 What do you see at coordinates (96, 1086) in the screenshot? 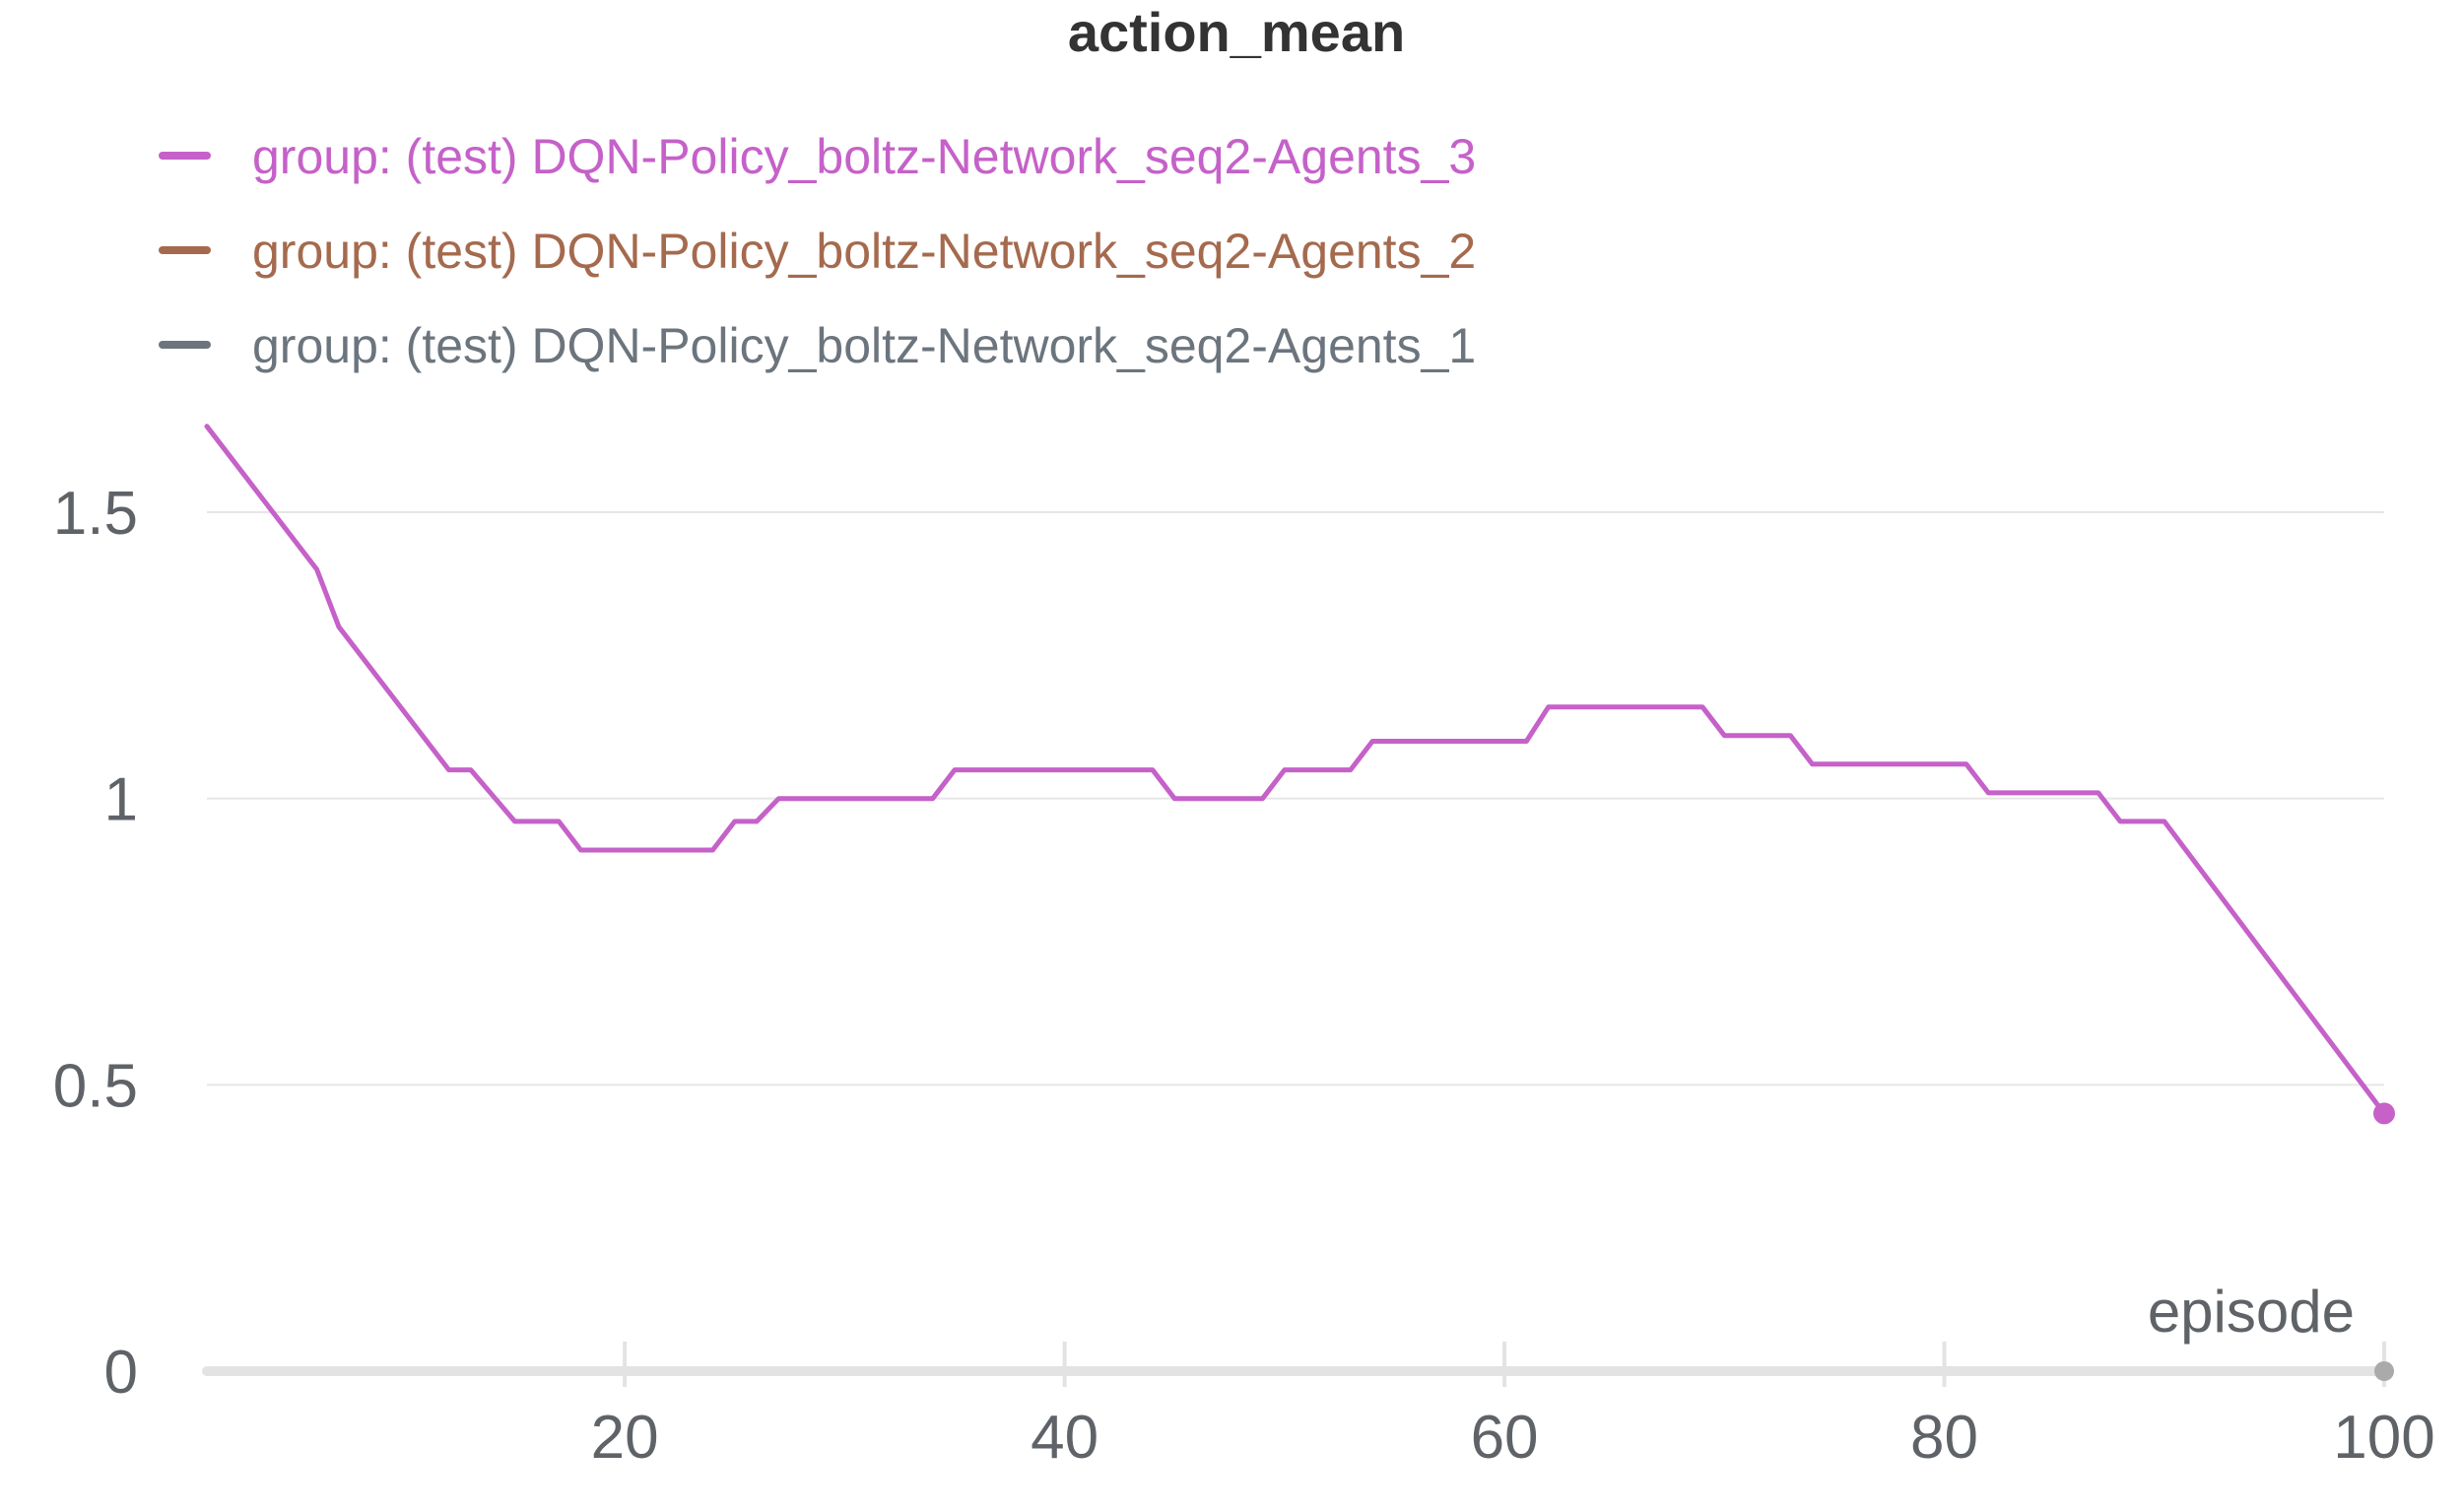
I see `y-tick-label: 0.5` at bounding box center [96, 1086].